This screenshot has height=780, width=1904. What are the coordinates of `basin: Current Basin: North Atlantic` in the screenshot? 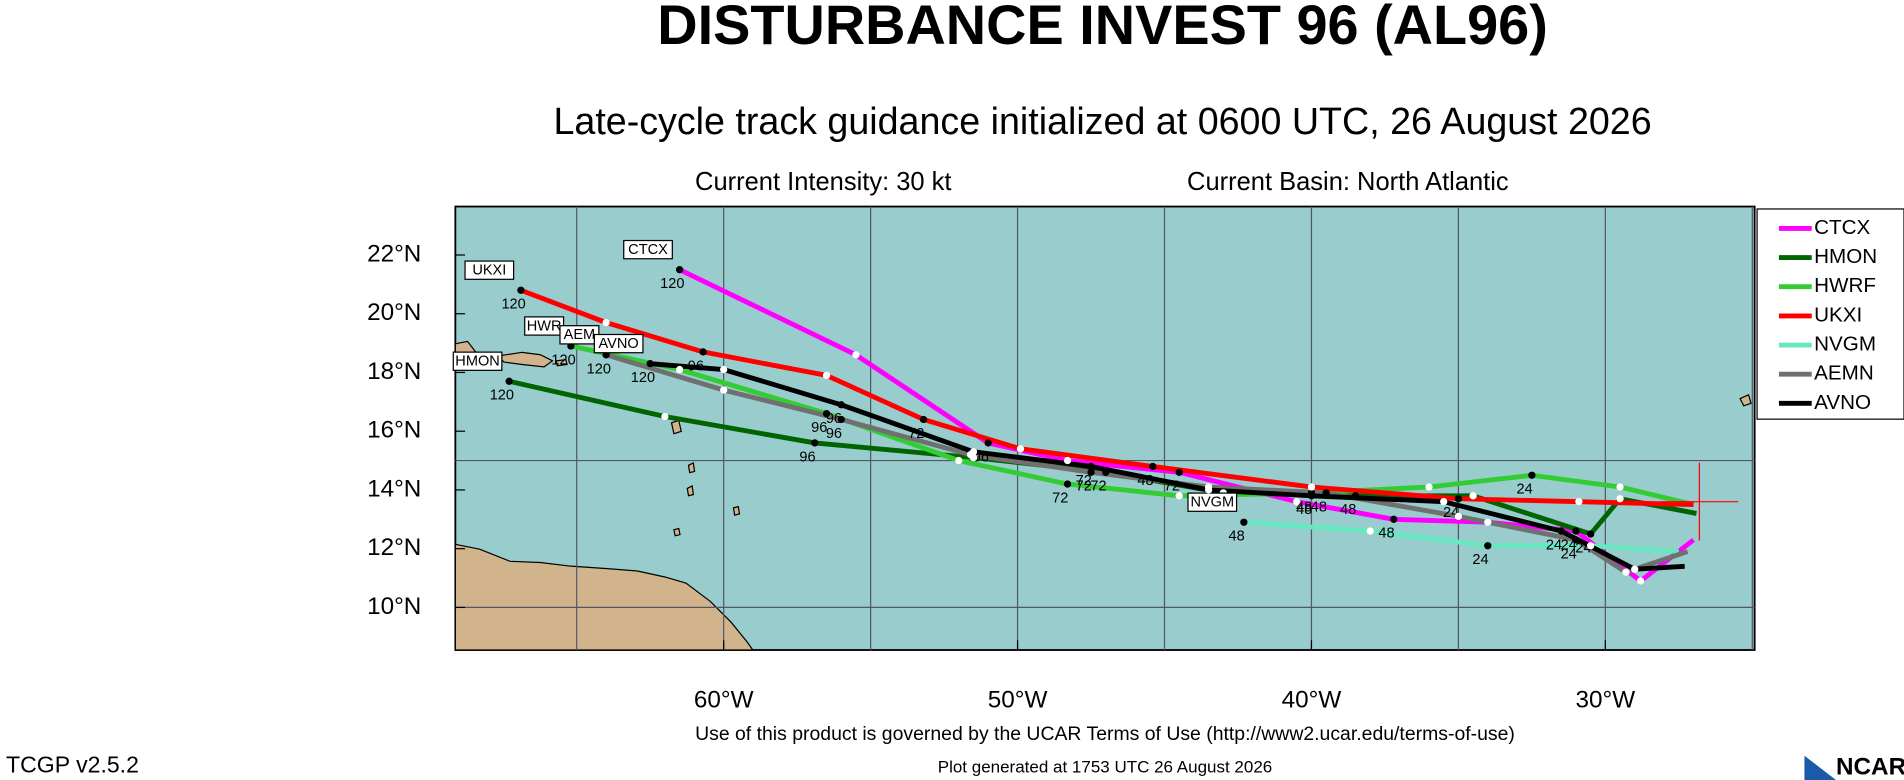 It's located at (1348, 182).